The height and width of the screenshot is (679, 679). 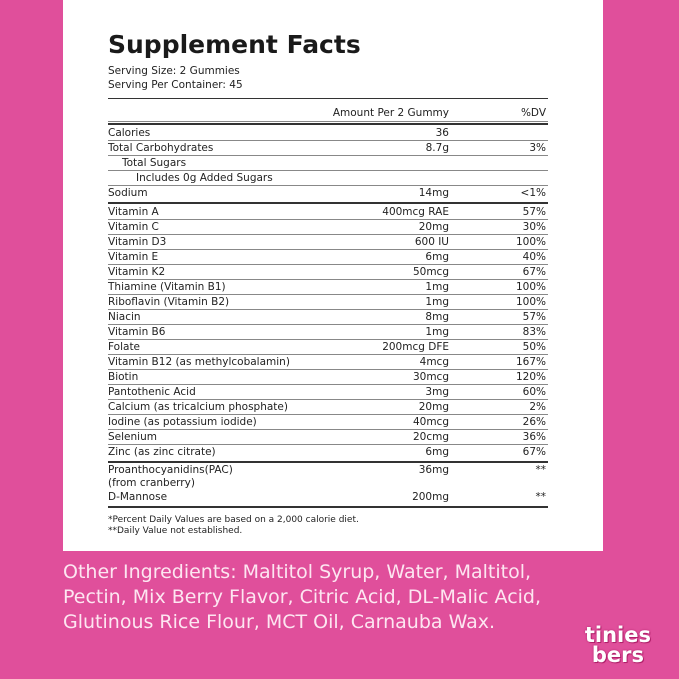 What do you see at coordinates (328, 407) in the screenshot?
I see `table-row: Calcium (as tricalcium phosphate) 20mg 2%` at bounding box center [328, 407].